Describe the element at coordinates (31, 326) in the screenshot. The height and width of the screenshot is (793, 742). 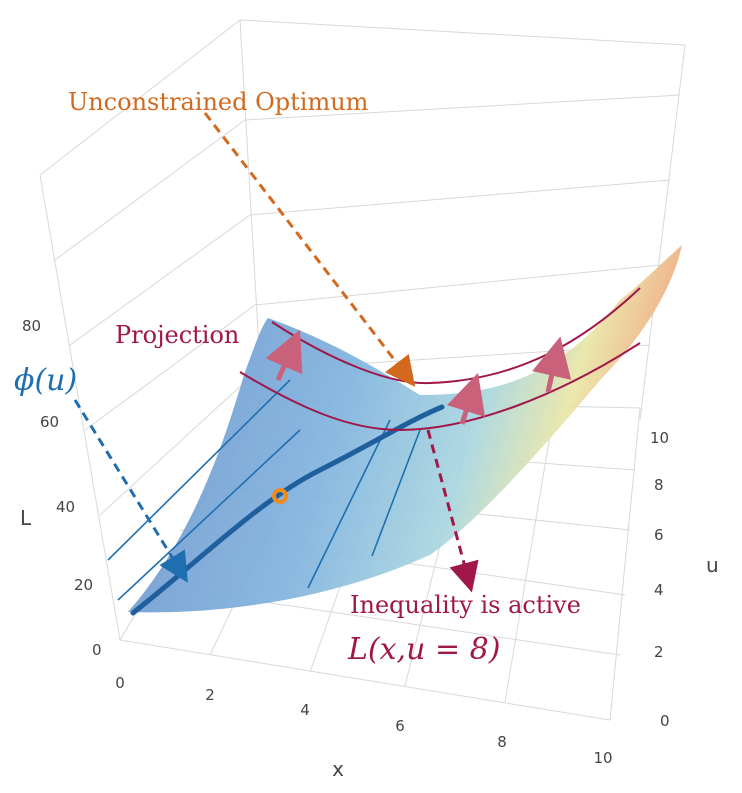
I see `svg-text: 80` at that location.